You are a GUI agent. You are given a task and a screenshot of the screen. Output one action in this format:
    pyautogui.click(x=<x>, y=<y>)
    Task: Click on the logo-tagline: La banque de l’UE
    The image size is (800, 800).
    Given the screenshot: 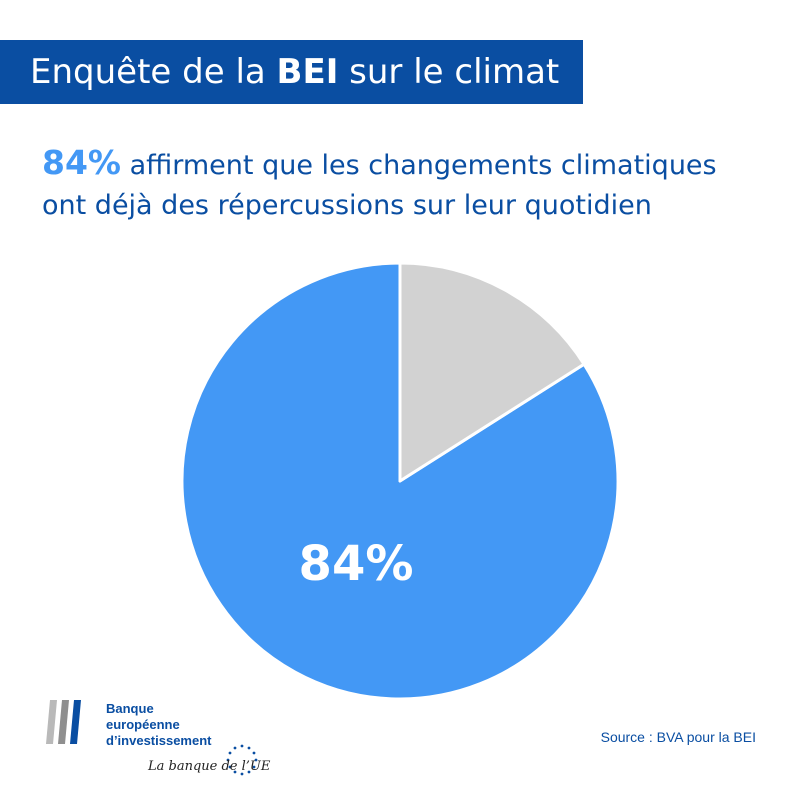 What is the action you would take?
    pyautogui.click(x=209, y=766)
    